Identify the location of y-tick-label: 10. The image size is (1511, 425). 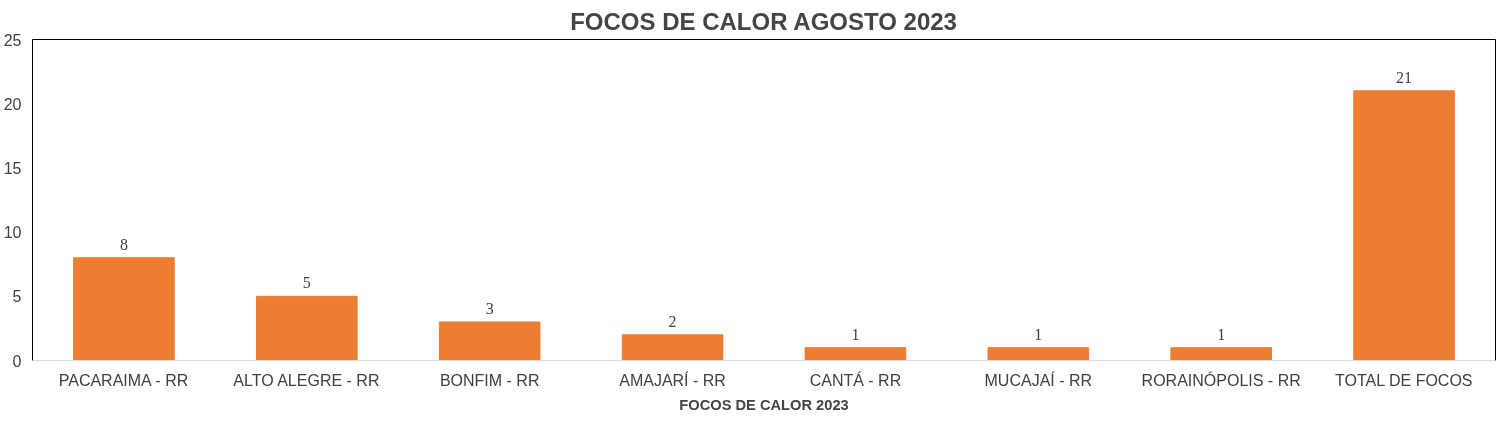
(12, 233).